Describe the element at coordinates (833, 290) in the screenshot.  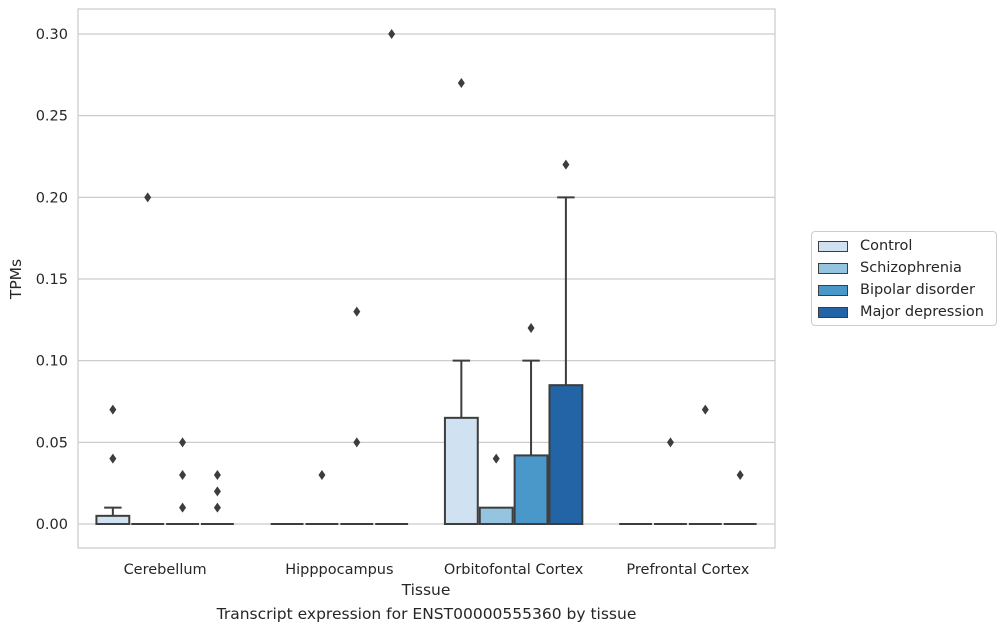
I see `legend-swatch-bipolar` at that location.